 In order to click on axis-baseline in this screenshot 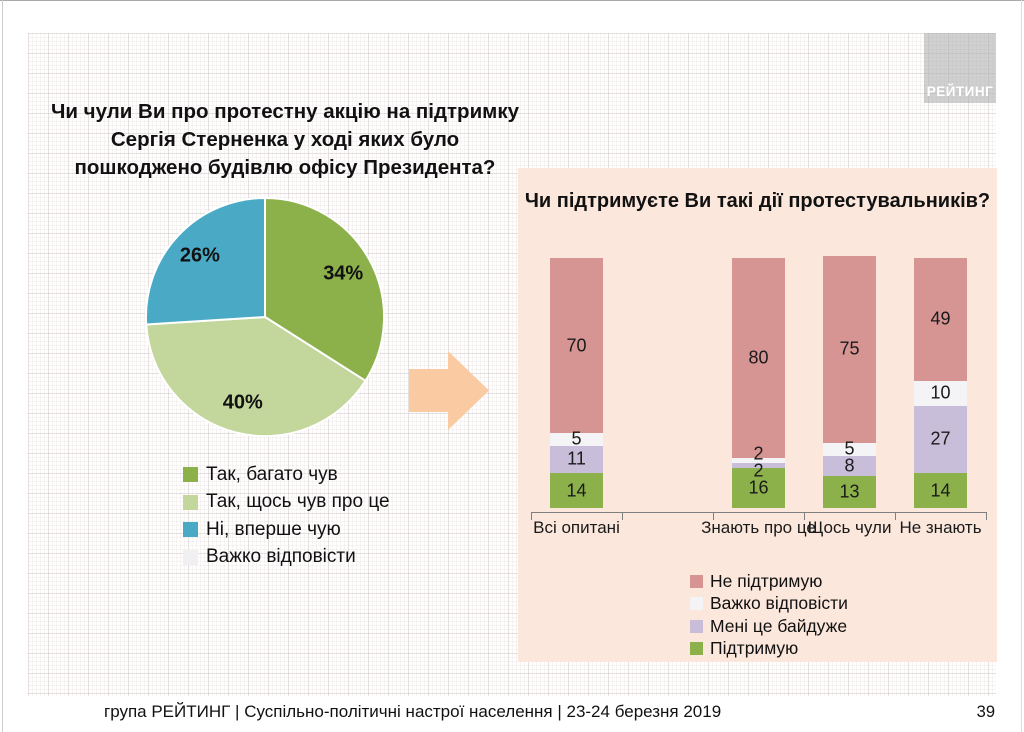, I will do `click(758, 512)`.